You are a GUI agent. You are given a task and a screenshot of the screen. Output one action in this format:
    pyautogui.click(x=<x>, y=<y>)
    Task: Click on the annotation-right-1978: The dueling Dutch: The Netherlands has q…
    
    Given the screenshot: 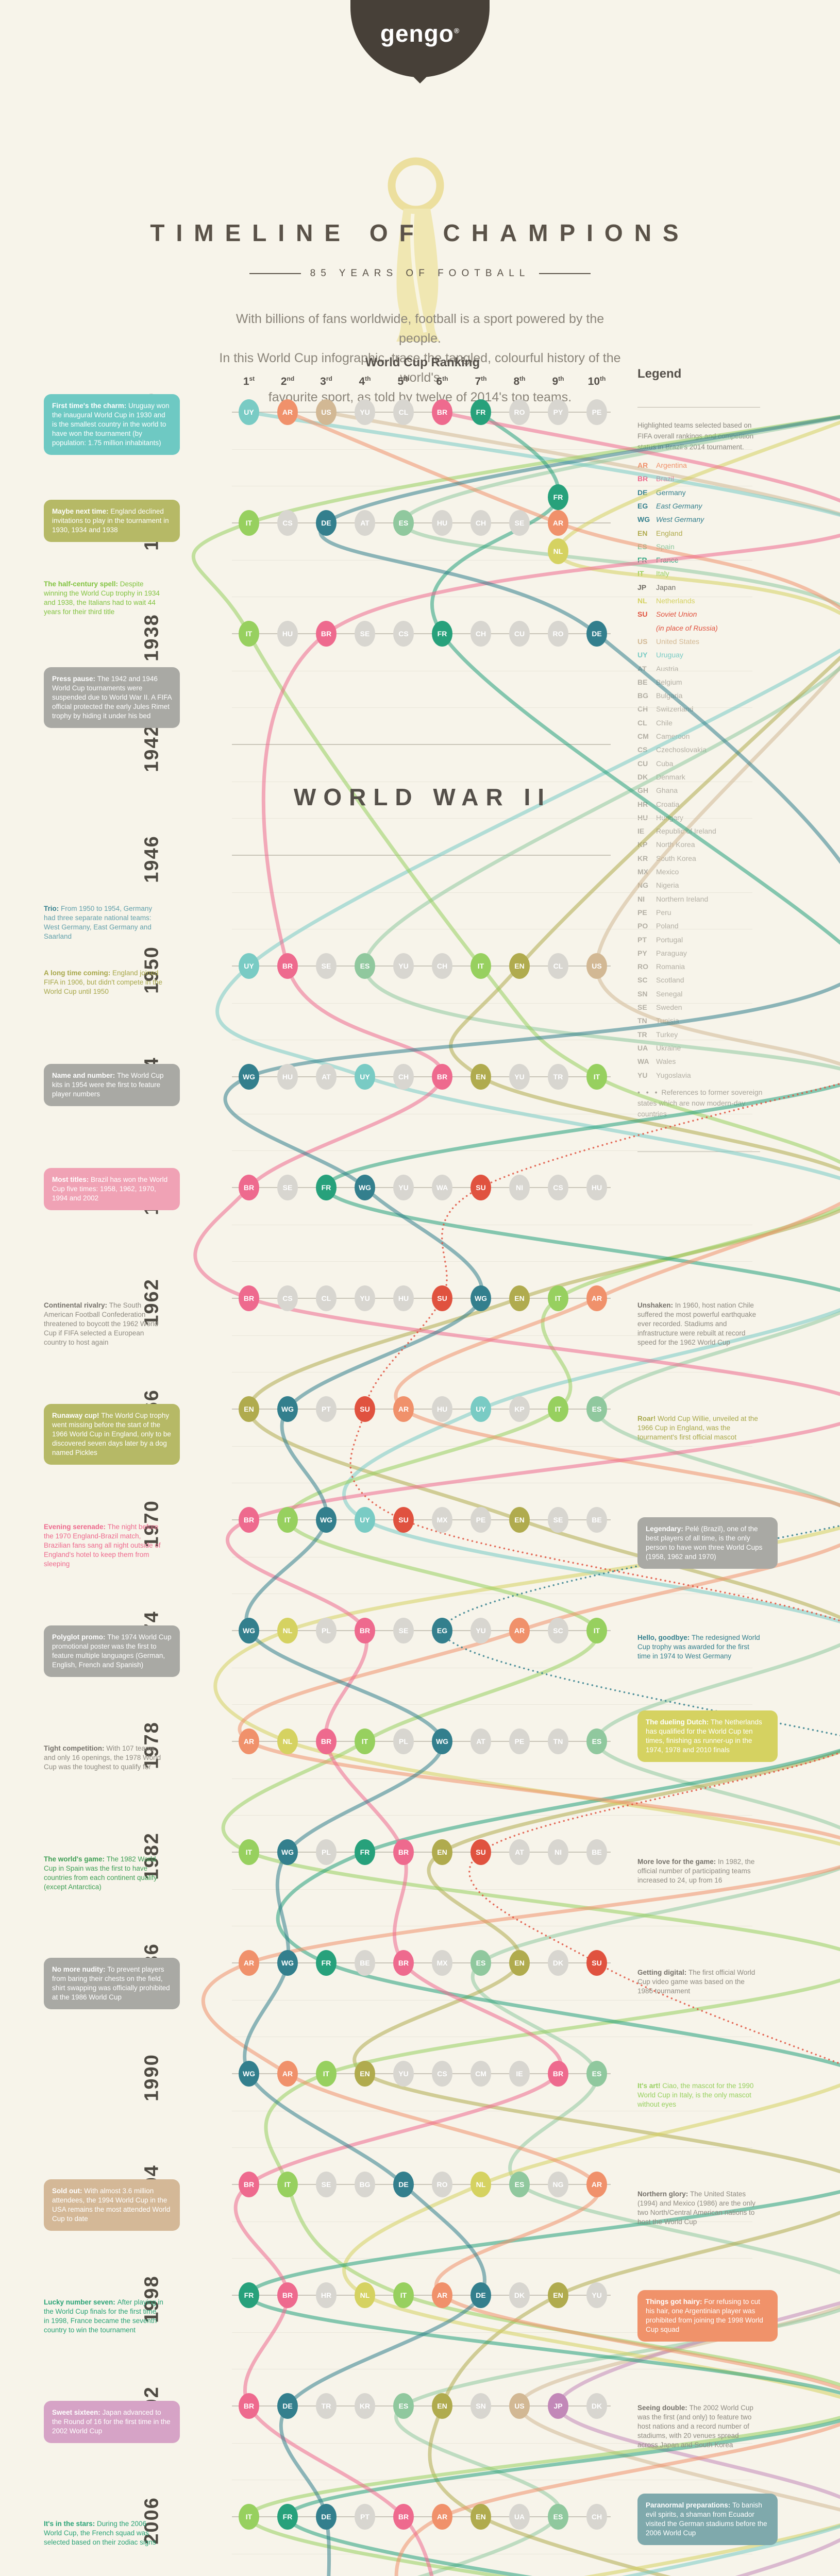 What is the action you would take?
    pyautogui.click(x=708, y=1736)
    